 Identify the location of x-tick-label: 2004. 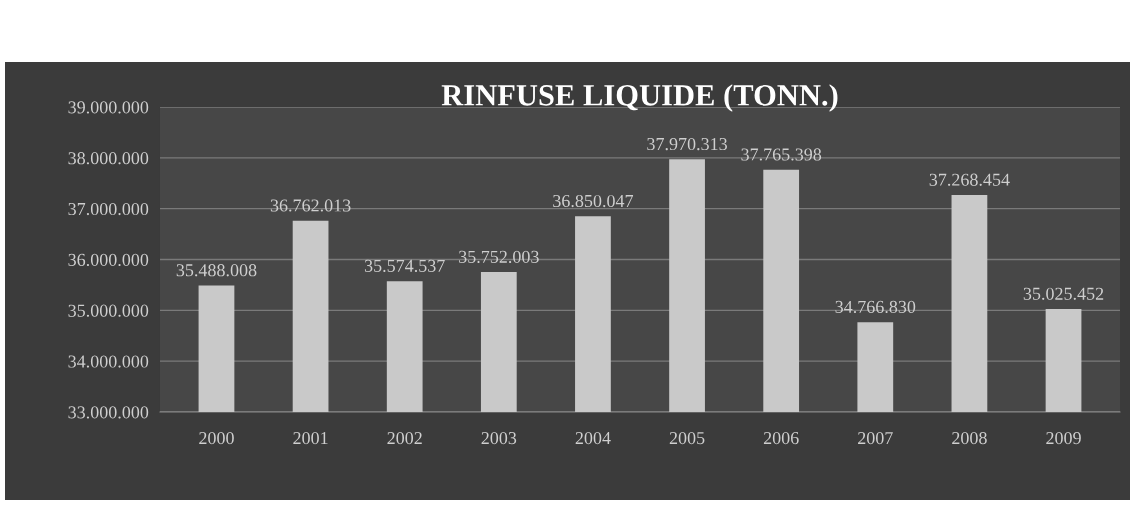
(593, 438).